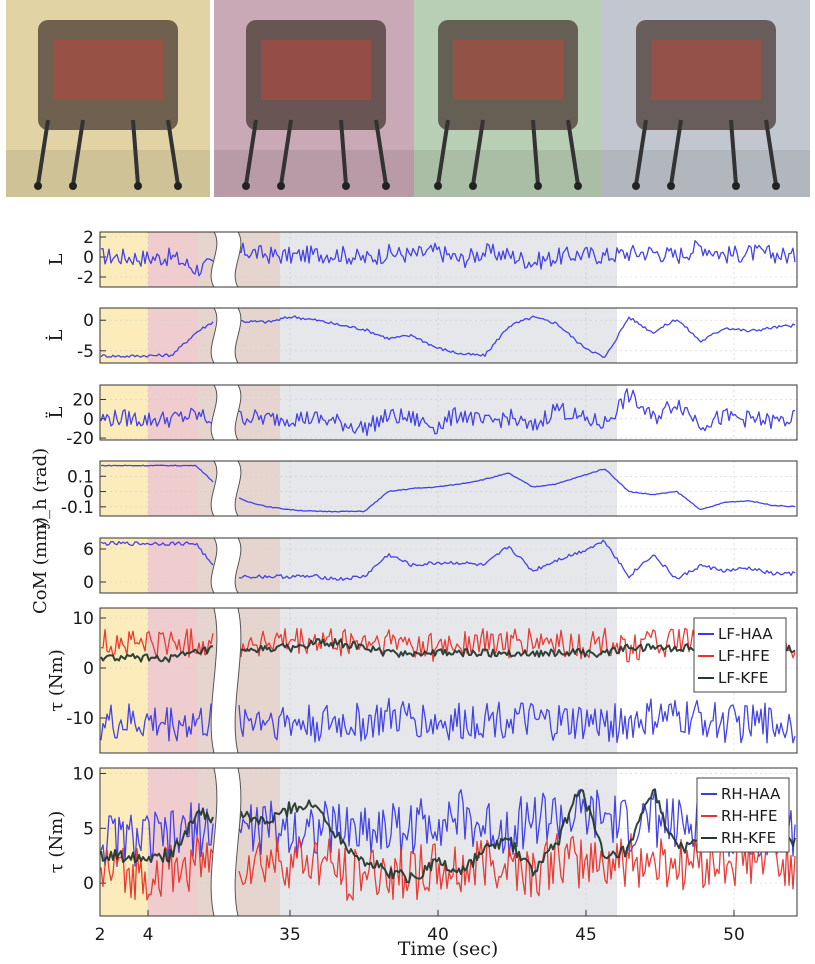 Image resolution: width=815 pixels, height=964 pixels. I want to click on panel-2: 0 -5 L̇, so click(421, 335).